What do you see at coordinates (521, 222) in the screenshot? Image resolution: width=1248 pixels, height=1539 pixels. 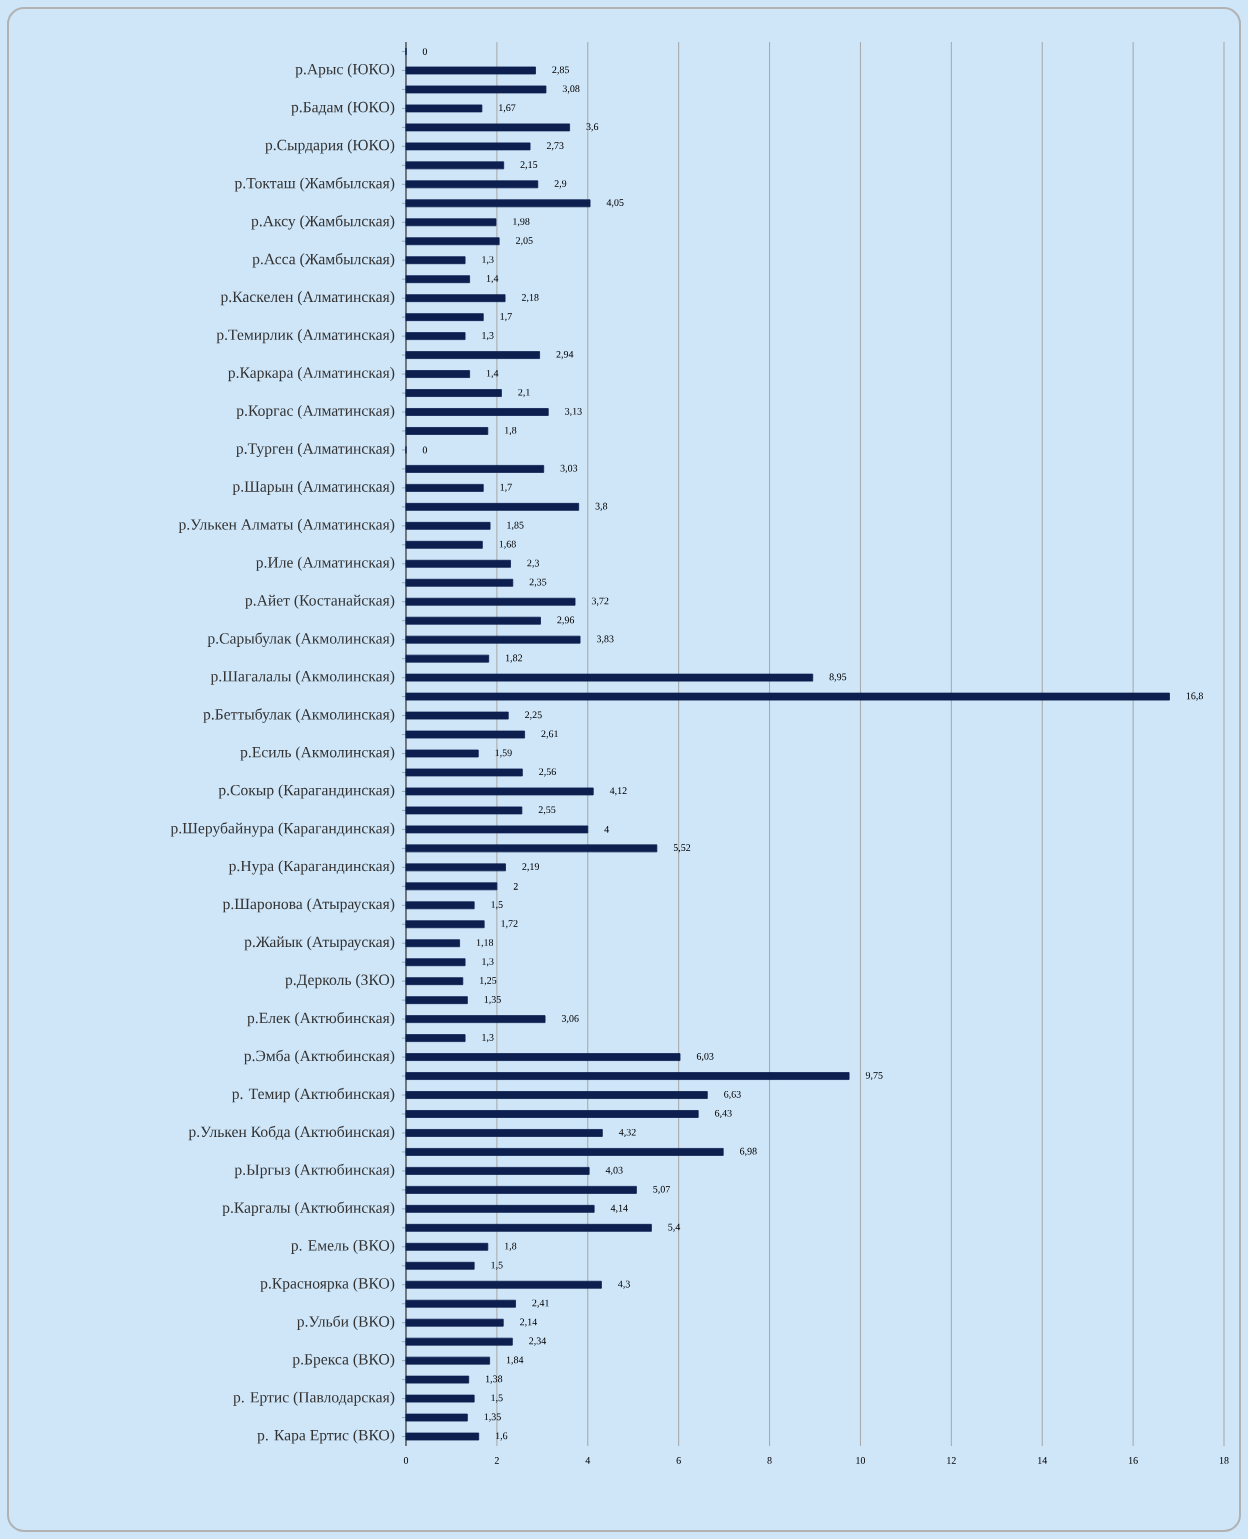 I see `data-label: 1,98` at bounding box center [521, 222].